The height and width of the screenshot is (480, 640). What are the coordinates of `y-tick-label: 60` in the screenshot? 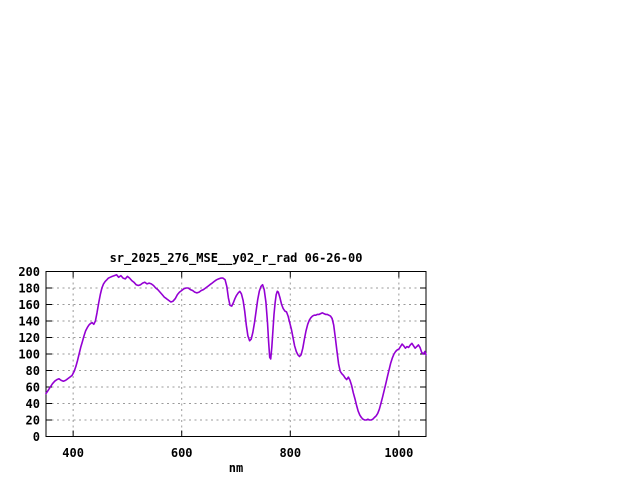 It's located at (33, 388).